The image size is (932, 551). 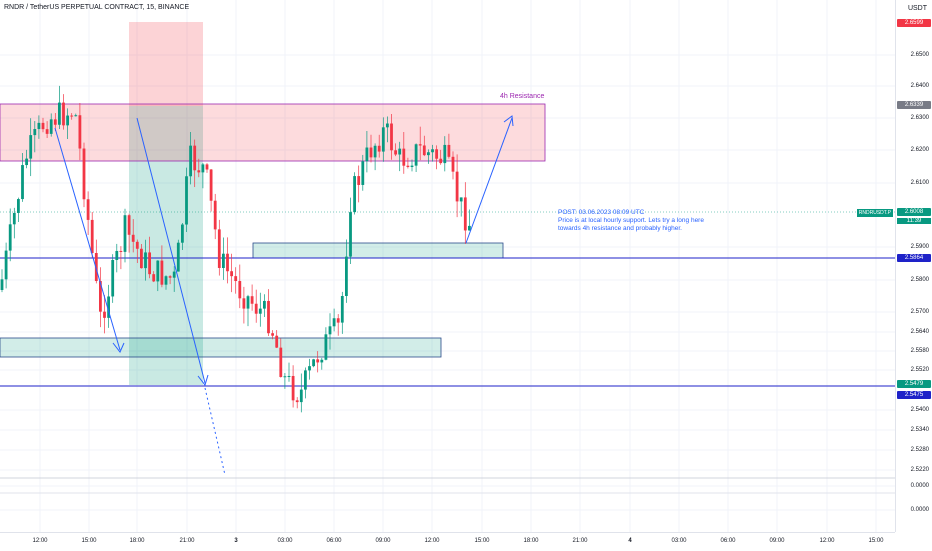 What do you see at coordinates (378, 250) in the screenshot?
I see `support-zone-upper` at bounding box center [378, 250].